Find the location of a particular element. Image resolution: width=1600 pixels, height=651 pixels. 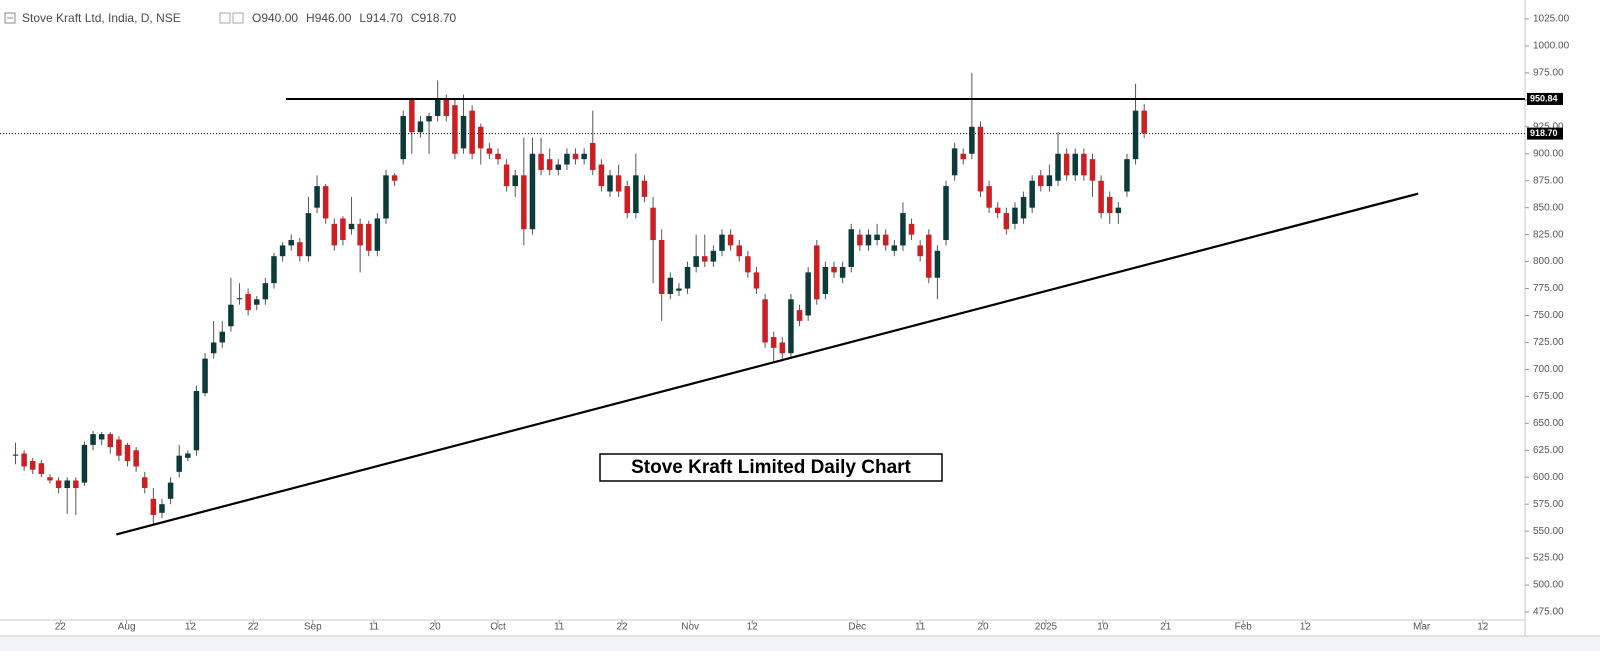

y-tick-label: 1000.00 is located at coordinates (1551, 46).